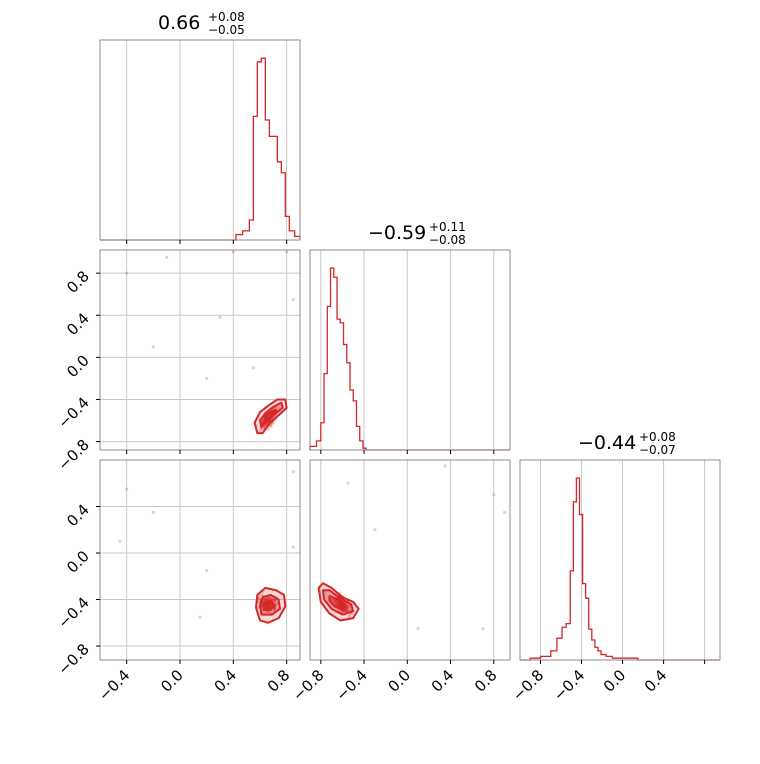 The width and height of the screenshot is (760, 764). Describe the element at coordinates (78, 282) in the screenshot. I see `cross-2-1-ylabel-4: 0.8` at that location.